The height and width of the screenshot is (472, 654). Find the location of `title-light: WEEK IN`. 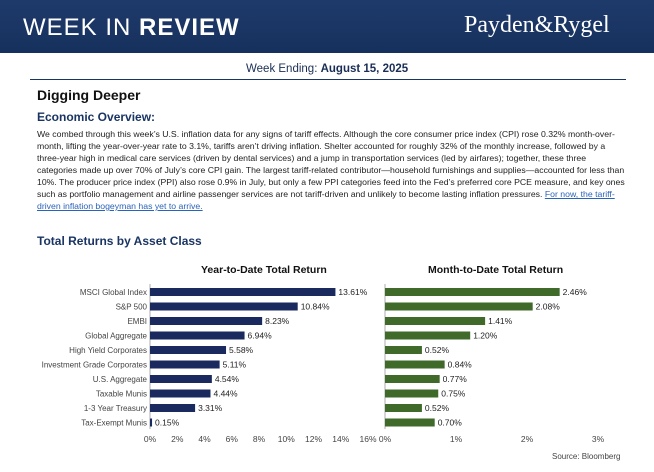

title-light: WEEK IN is located at coordinates (81, 27).